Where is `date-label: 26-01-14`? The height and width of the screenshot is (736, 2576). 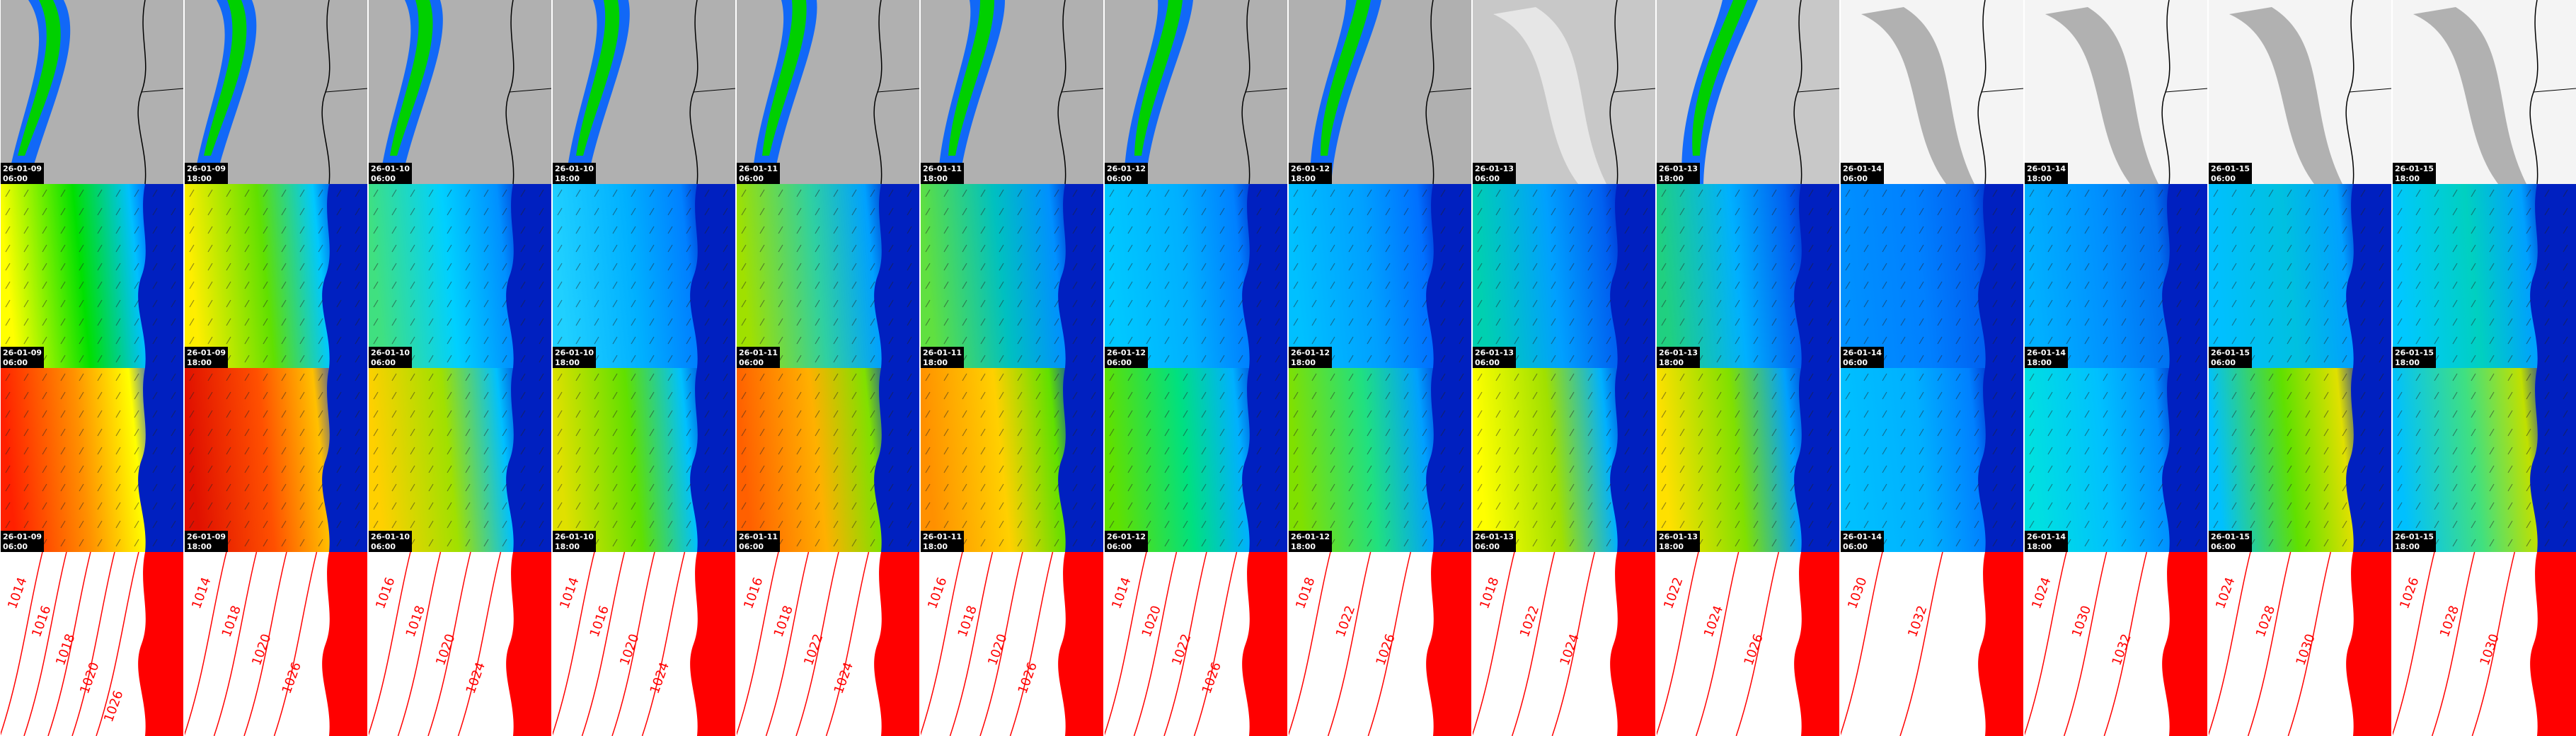
date-label: 26-01-14 is located at coordinates (1862, 536).